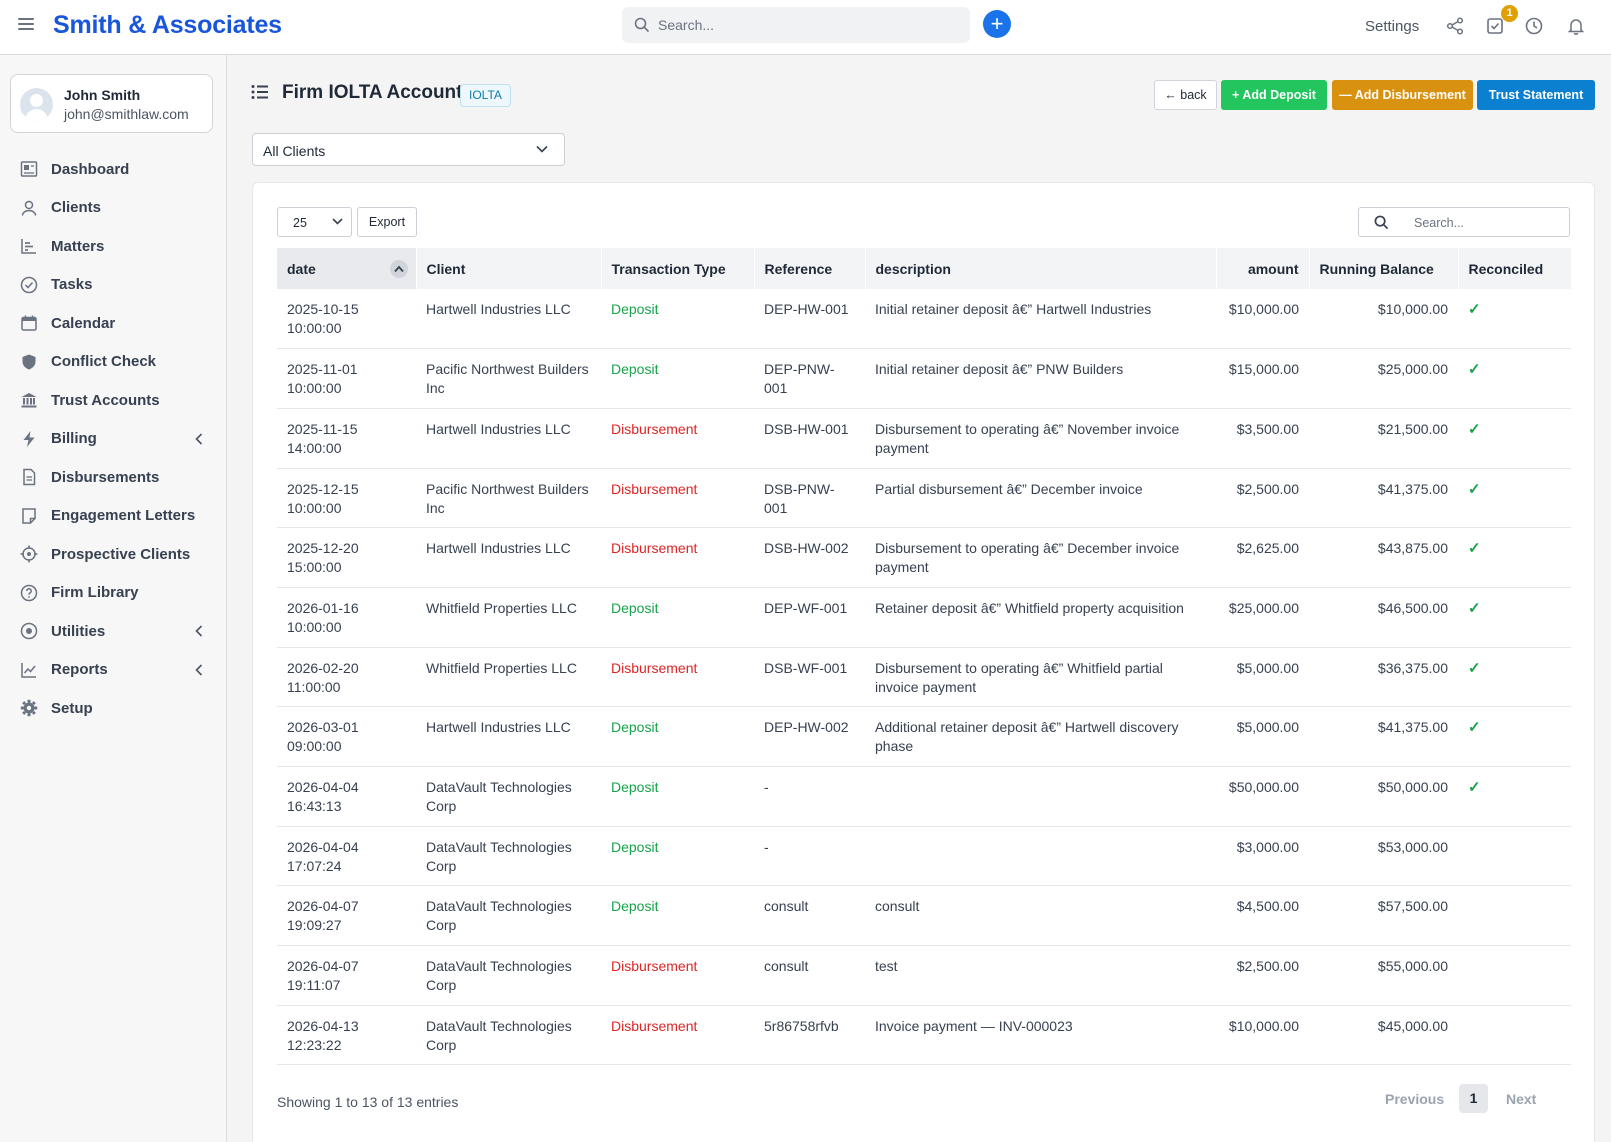 This screenshot has width=1611, height=1142. What do you see at coordinates (1455, 26) in the screenshot?
I see `share-icon` at bounding box center [1455, 26].